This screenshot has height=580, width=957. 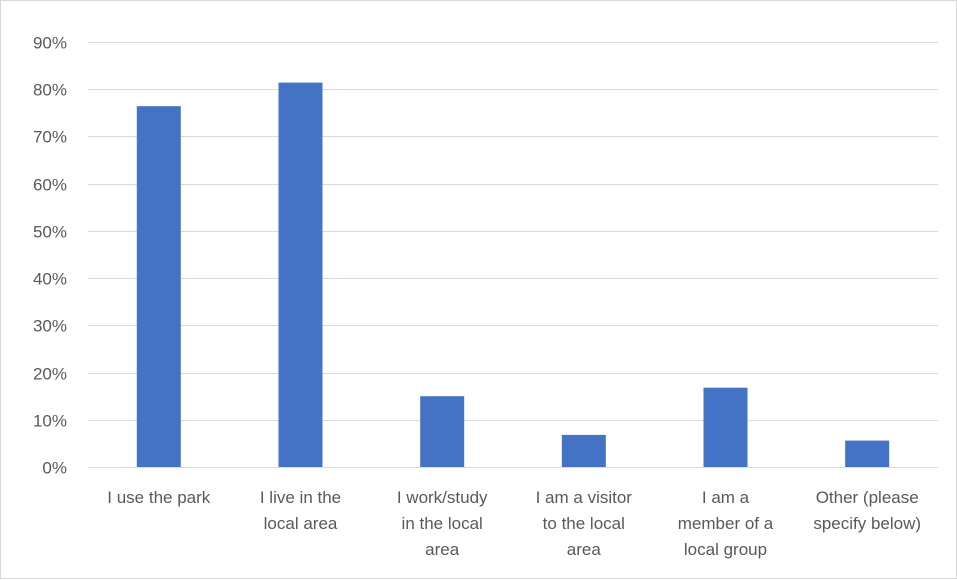 I want to click on y-tick-label: 30%, so click(x=50, y=326).